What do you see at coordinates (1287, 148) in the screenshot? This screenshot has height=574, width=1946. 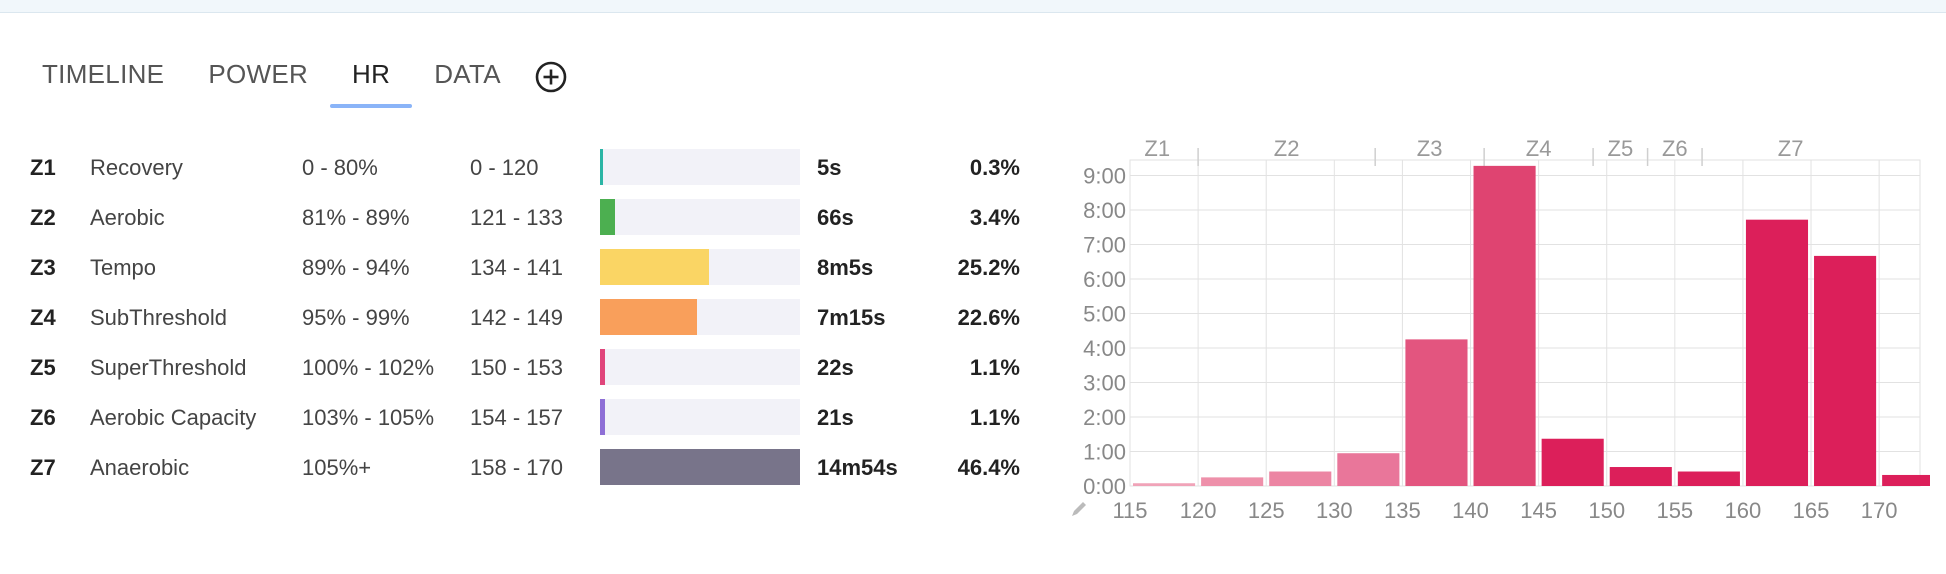 I see `zone-label: Z2` at bounding box center [1287, 148].